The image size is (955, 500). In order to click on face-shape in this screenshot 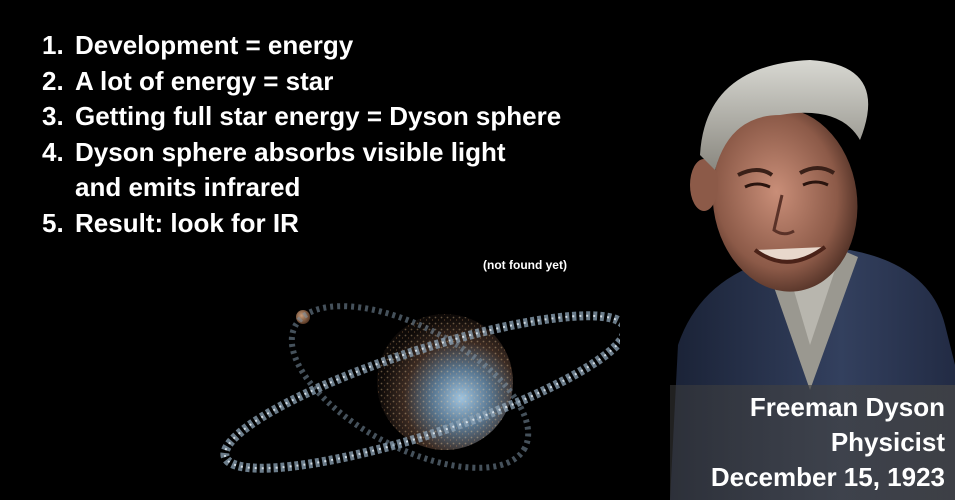, I will do `click(785, 200)`.